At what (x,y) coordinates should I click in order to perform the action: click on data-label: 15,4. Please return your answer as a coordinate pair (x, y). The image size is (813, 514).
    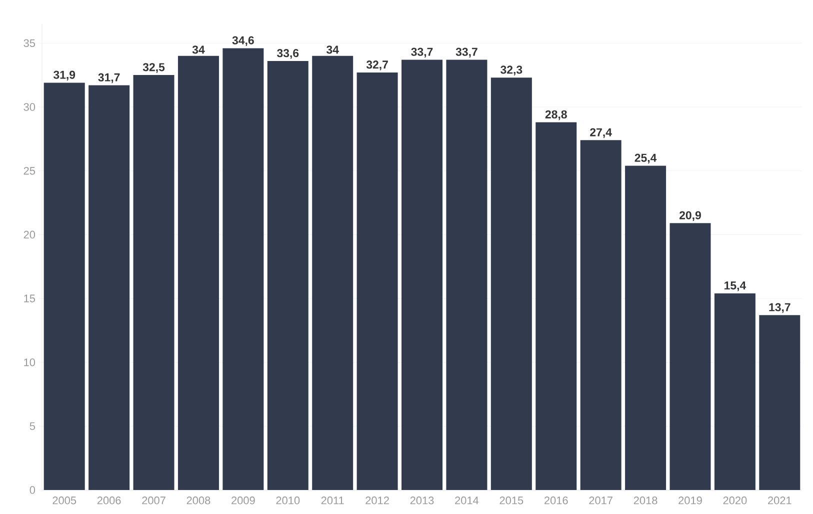
    Looking at the image, I should click on (735, 287).